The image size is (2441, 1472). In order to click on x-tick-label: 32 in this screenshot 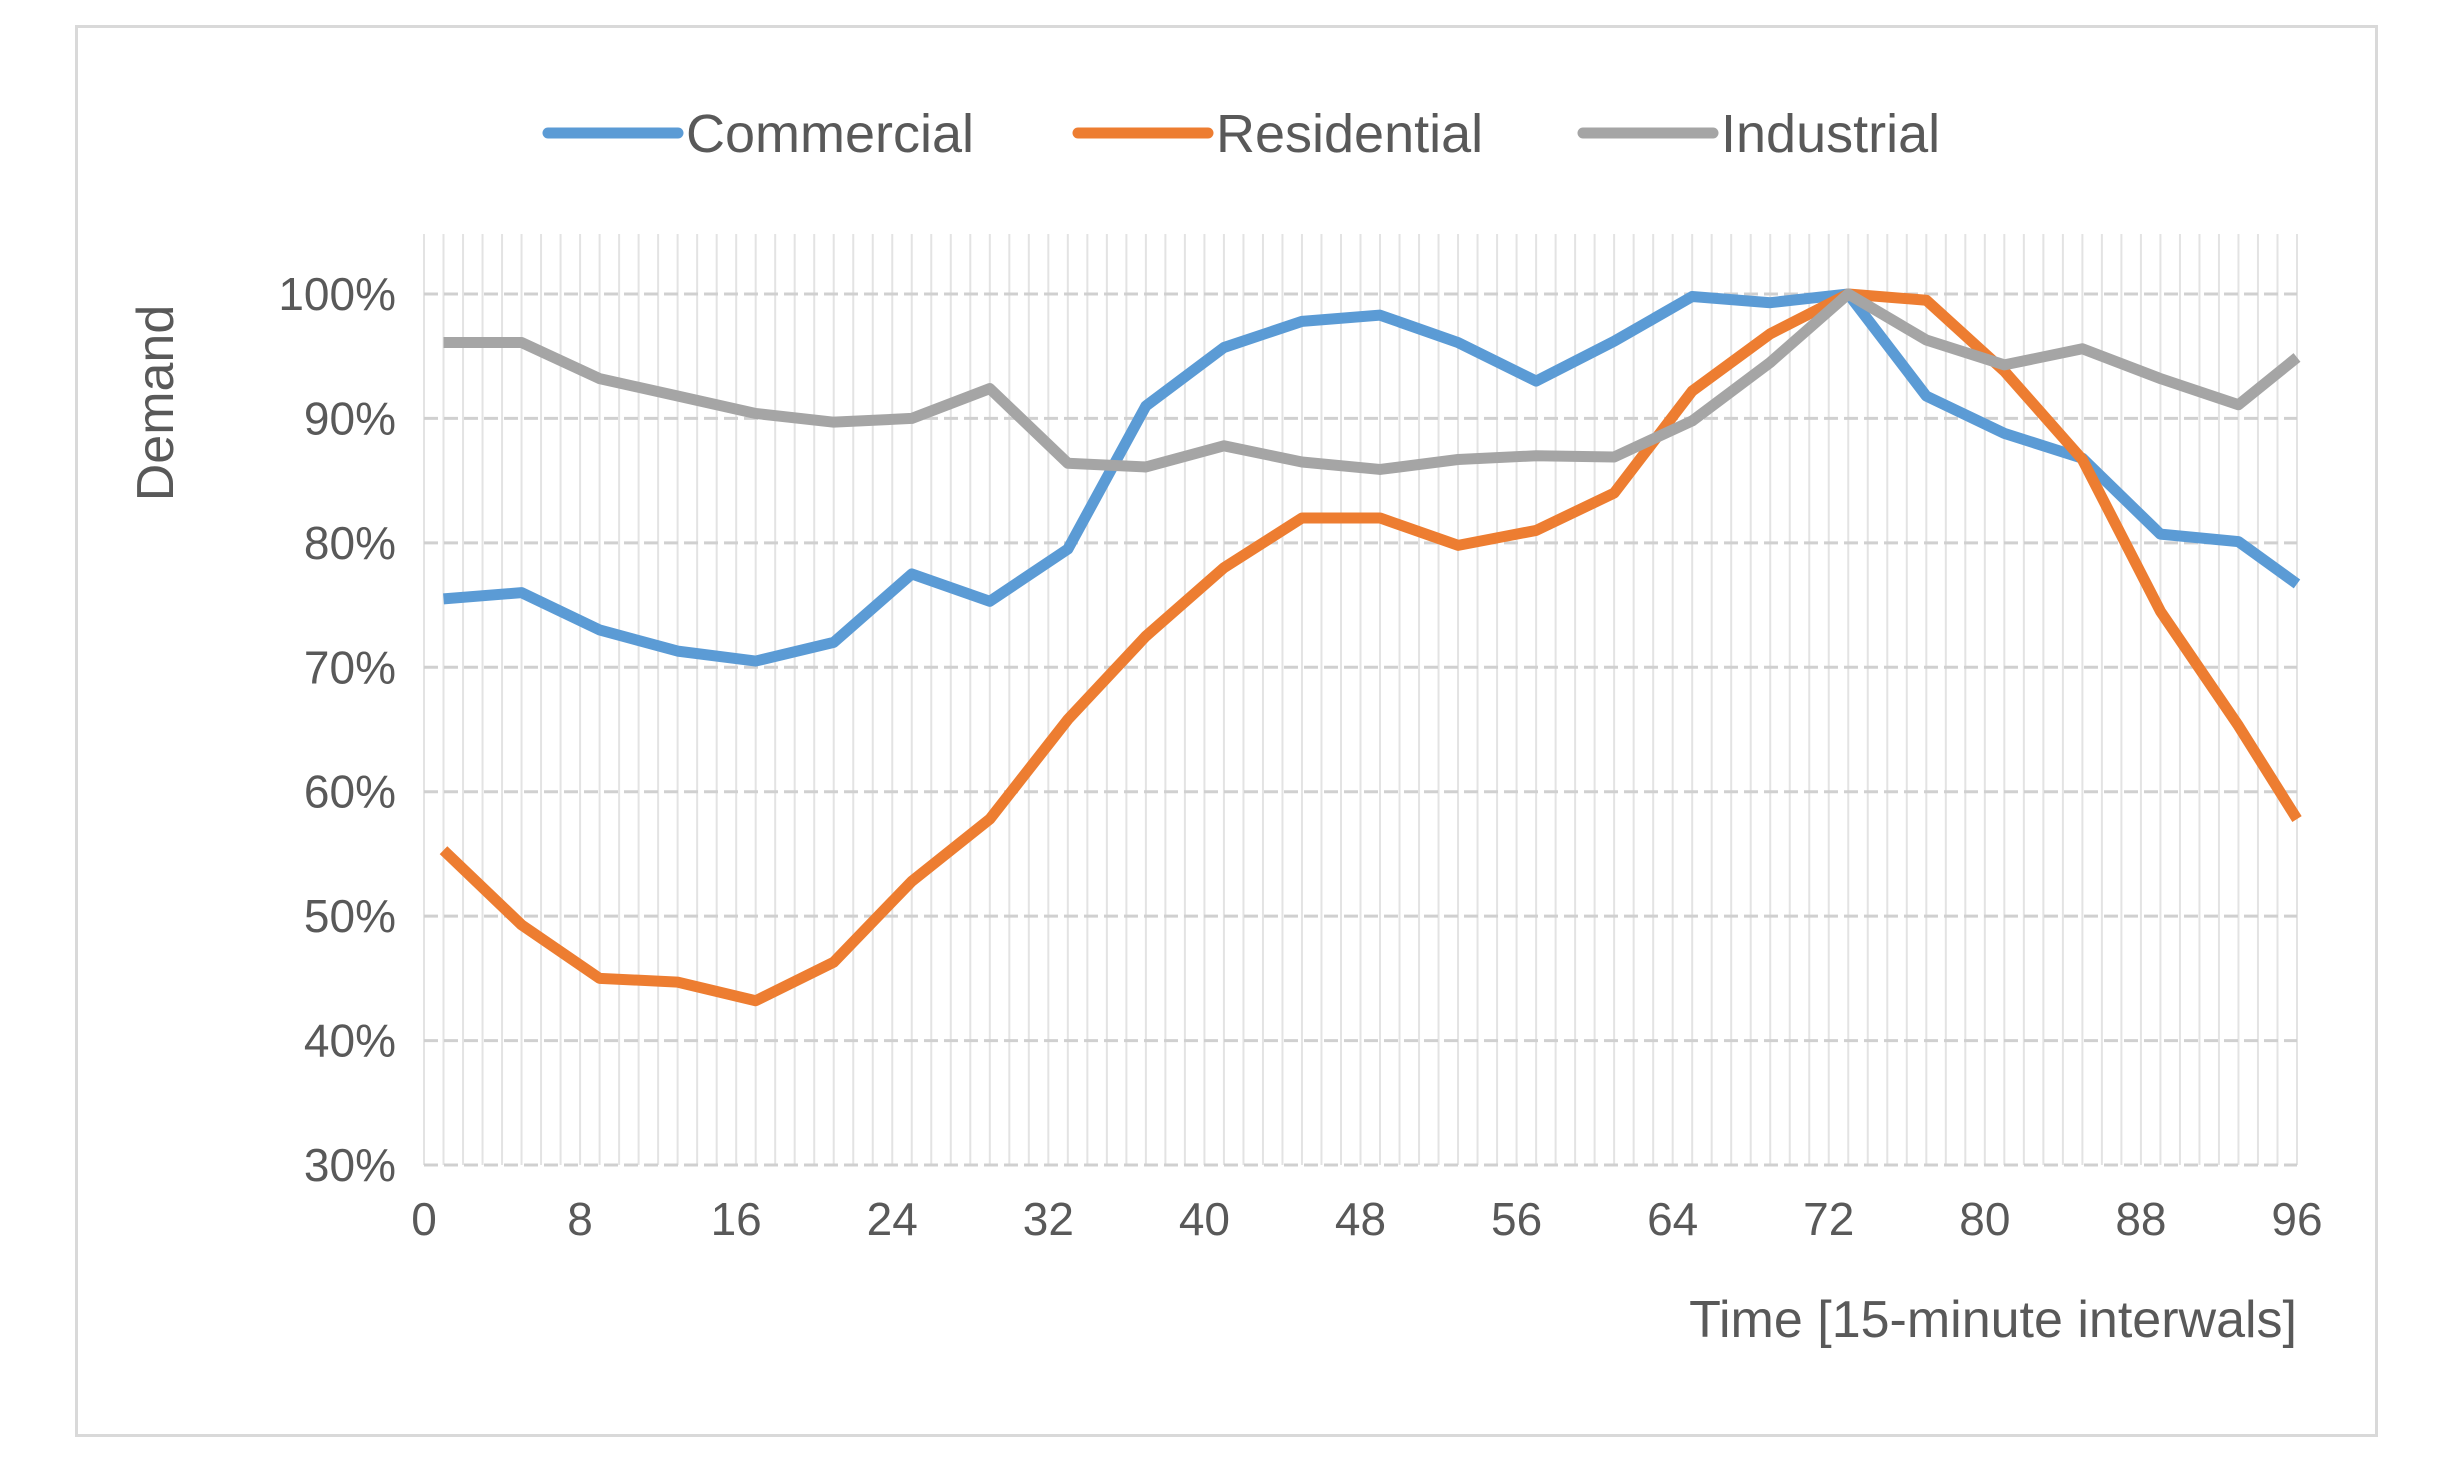, I will do `click(1048, 1219)`.